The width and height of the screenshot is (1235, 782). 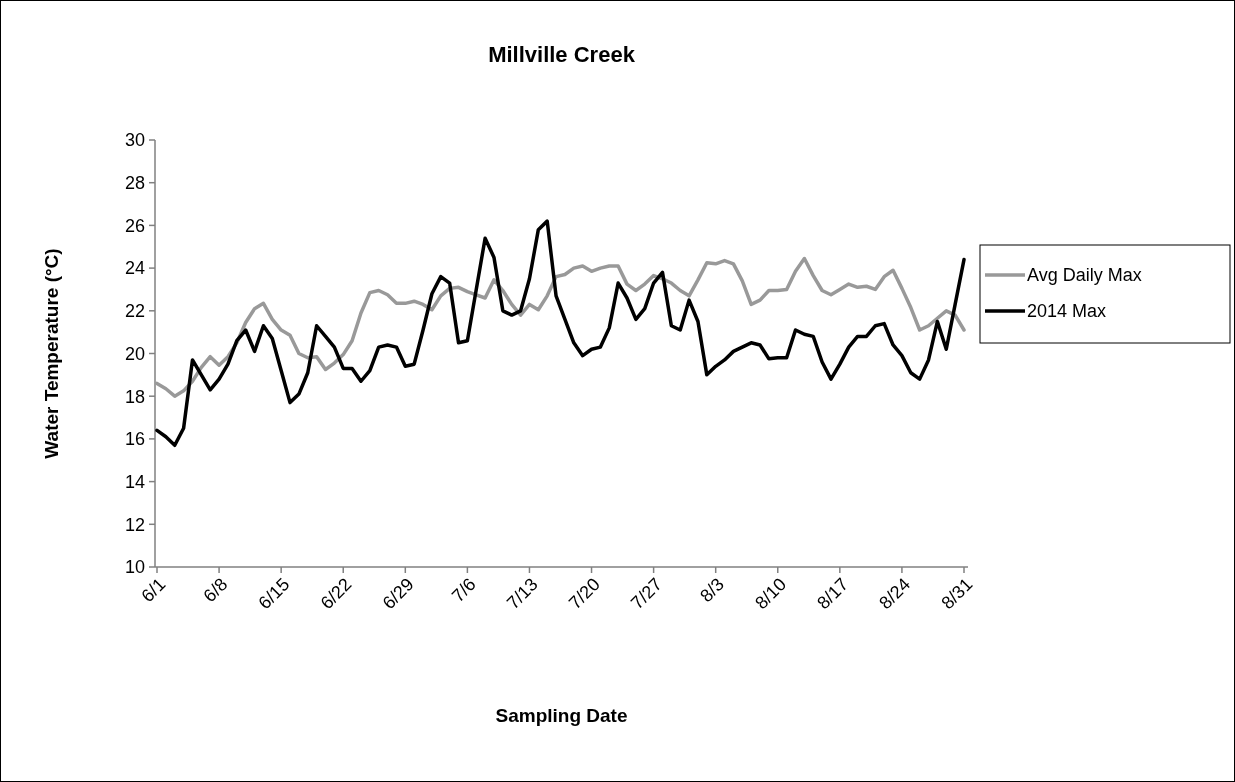 I want to click on y-tick-label: 12, so click(x=134, y=524).